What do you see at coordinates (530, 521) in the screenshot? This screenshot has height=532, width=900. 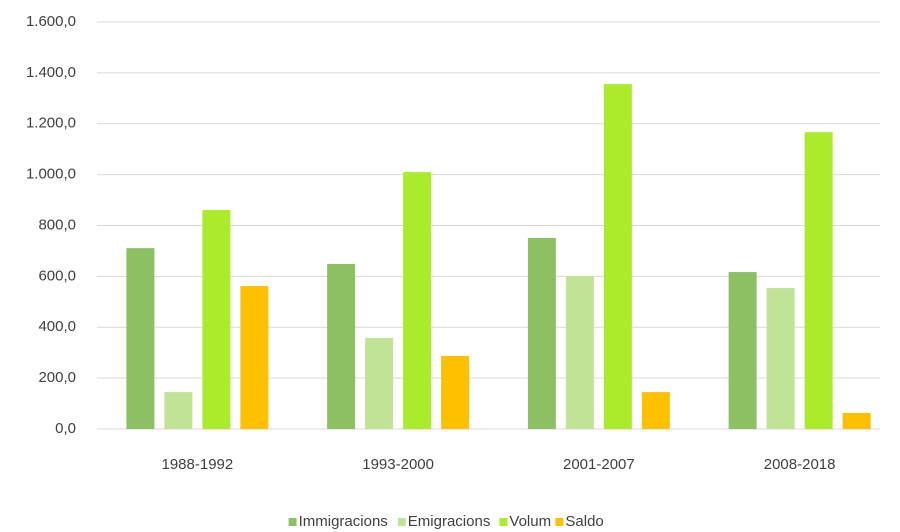 I see `legend-label: Volum` at bounding box center [530, 521].